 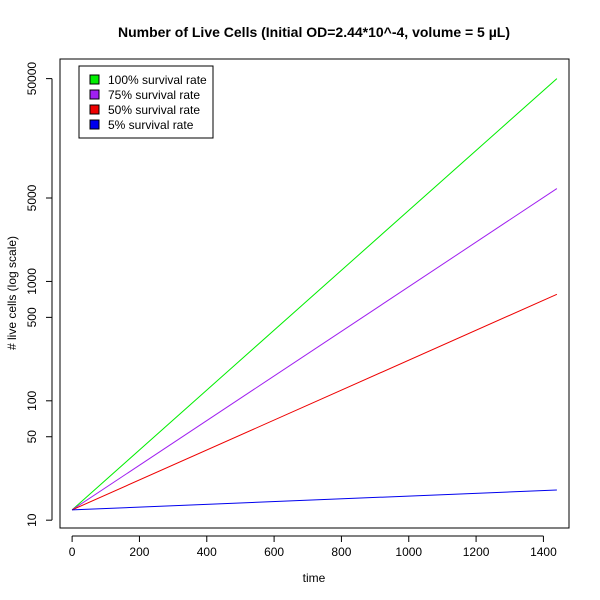 What do you see at coordinates (543, 552) in the screenshot?
I see `x-tick-label: 1400` at bounding box center [543, 552].